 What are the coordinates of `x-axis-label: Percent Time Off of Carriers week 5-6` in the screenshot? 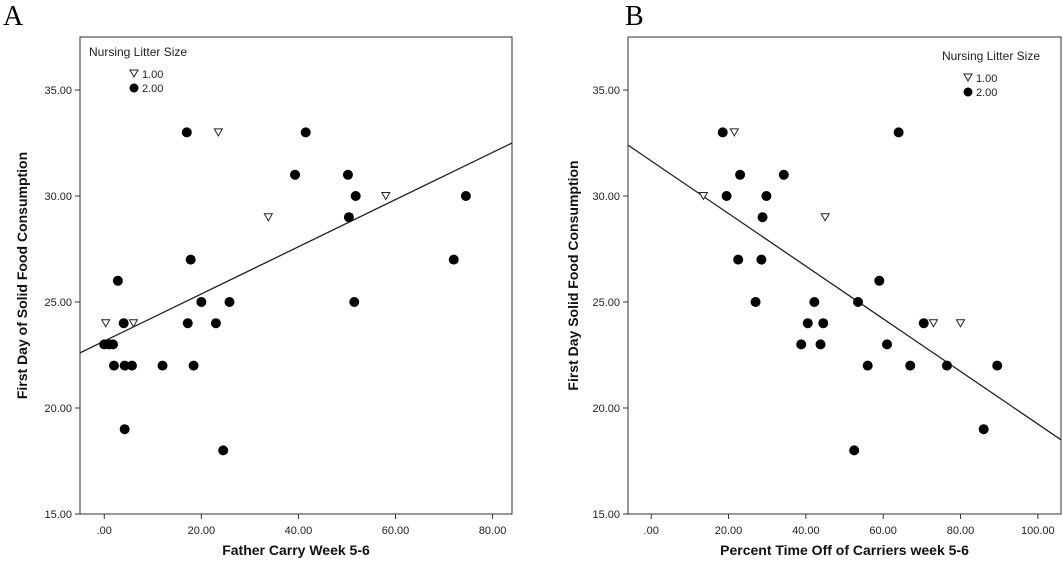 It's located at (844, 550).